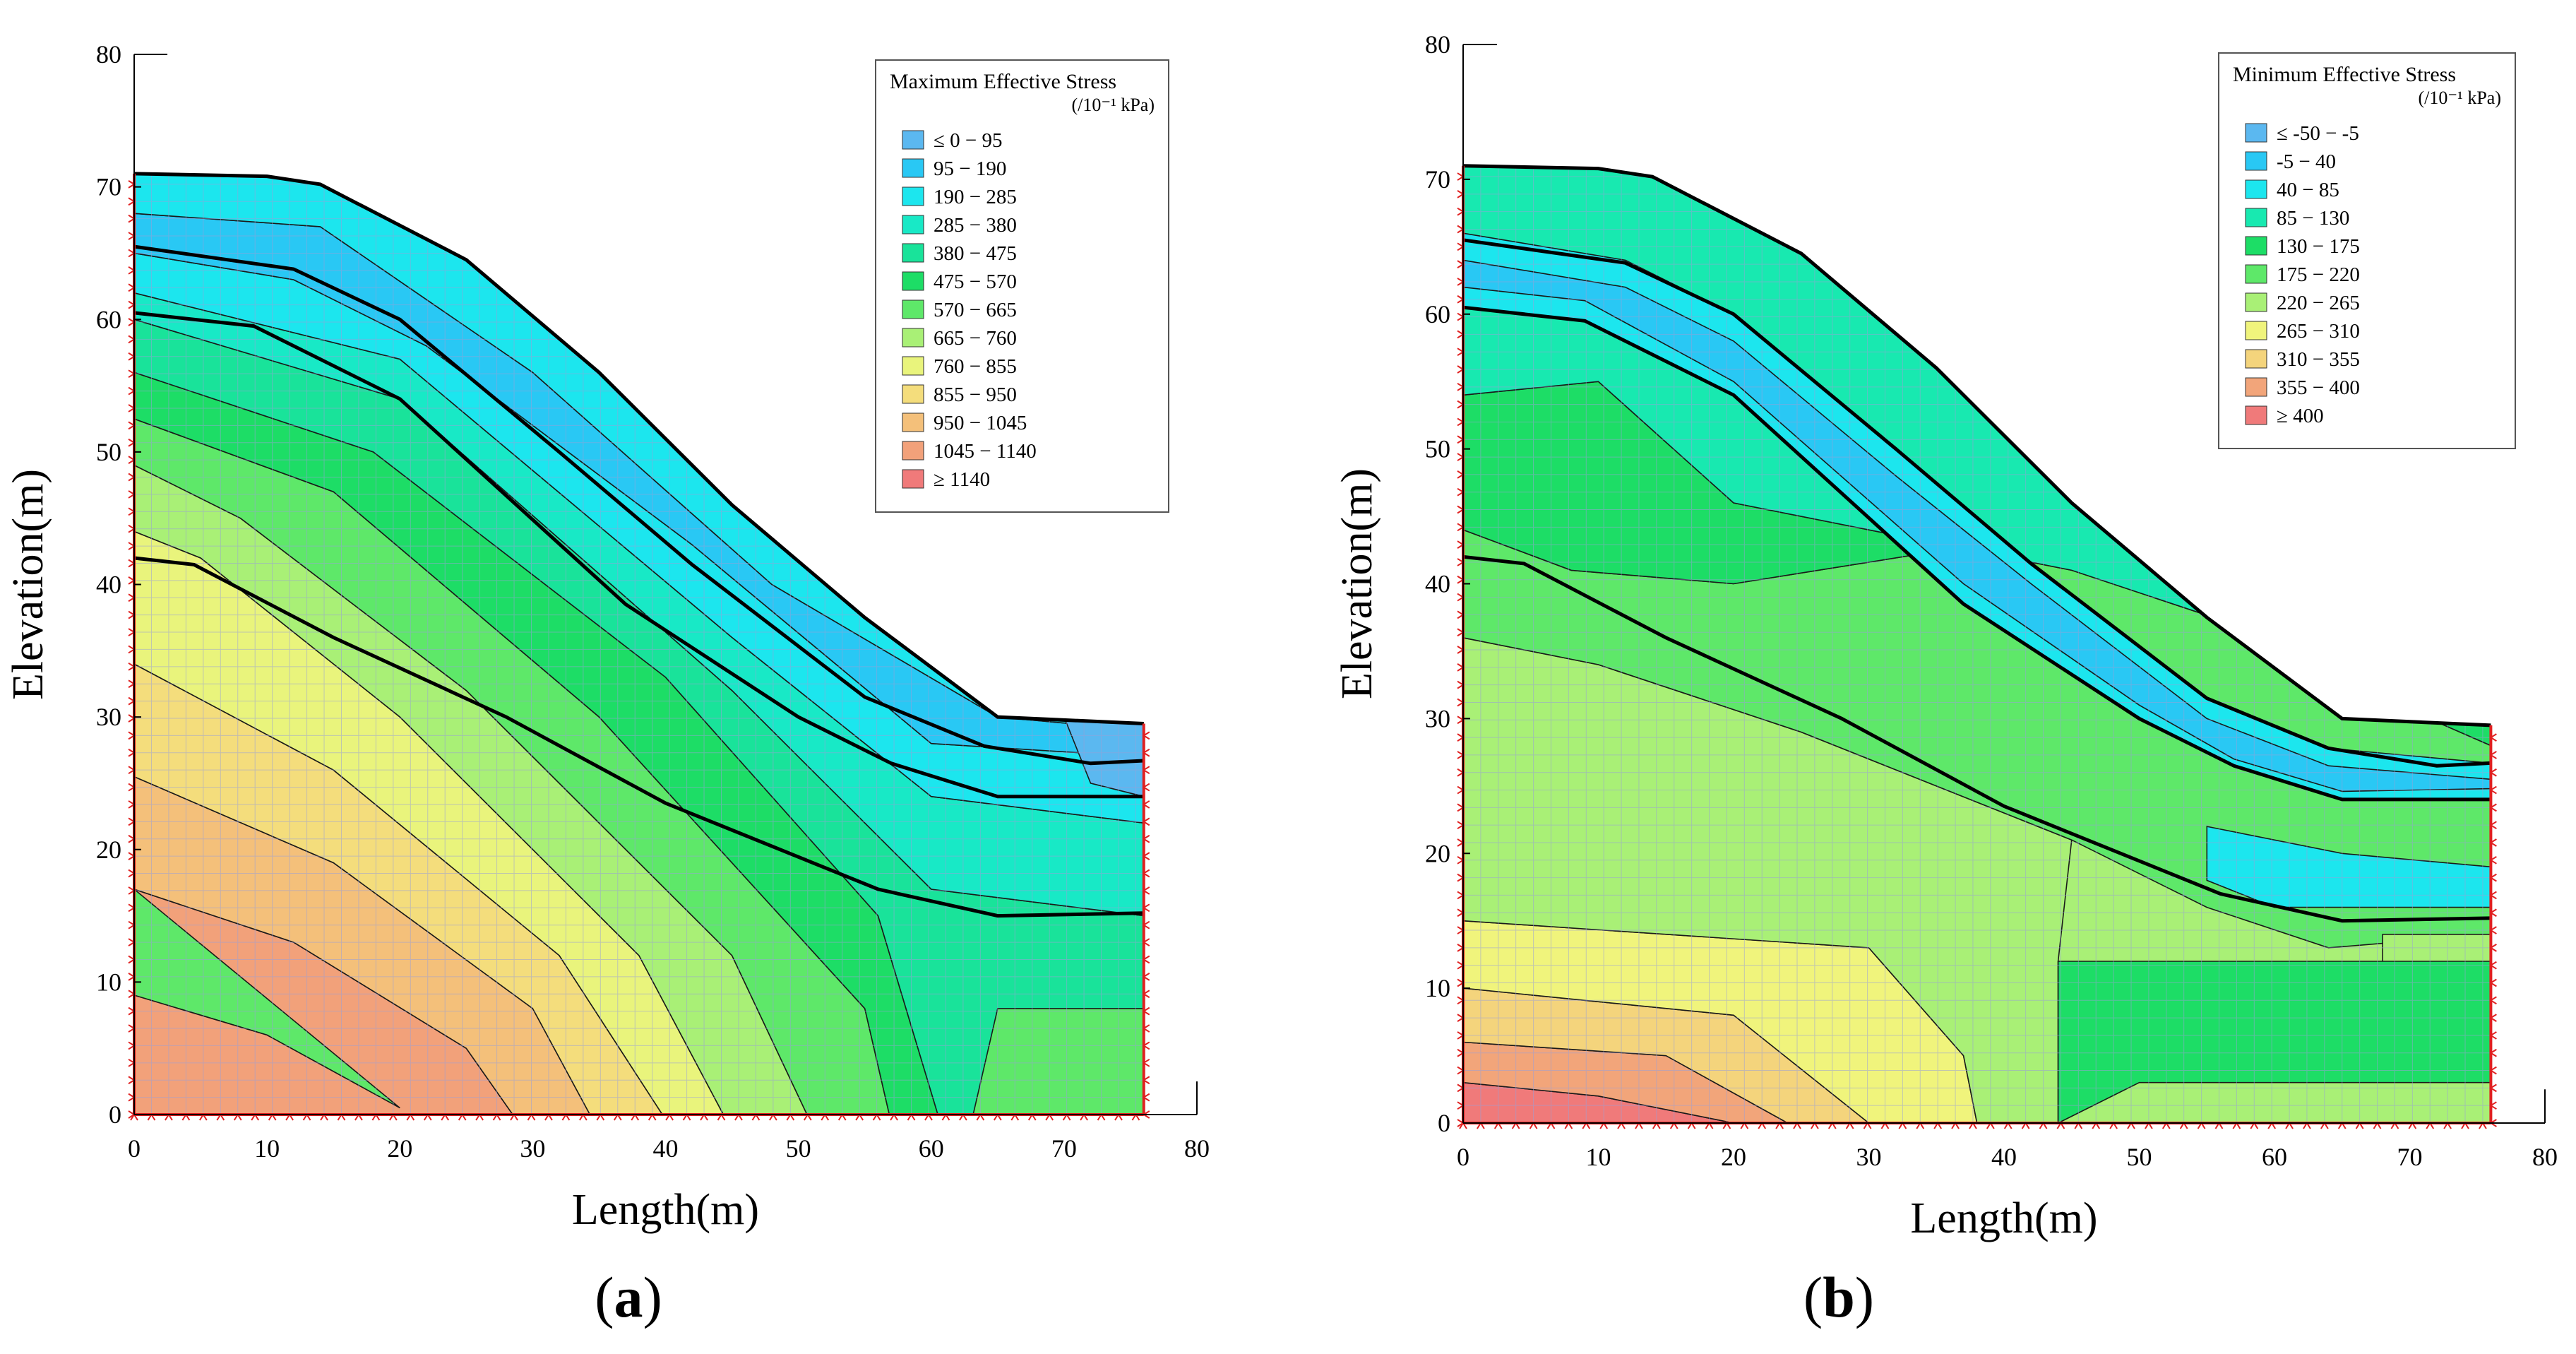 This screenshot has width=2576, height=1354. What do you see at coordinates (975, 226) in the screenshot?
I see `legend-entry-label: 285 − 380` at bounding box center [975, 226].